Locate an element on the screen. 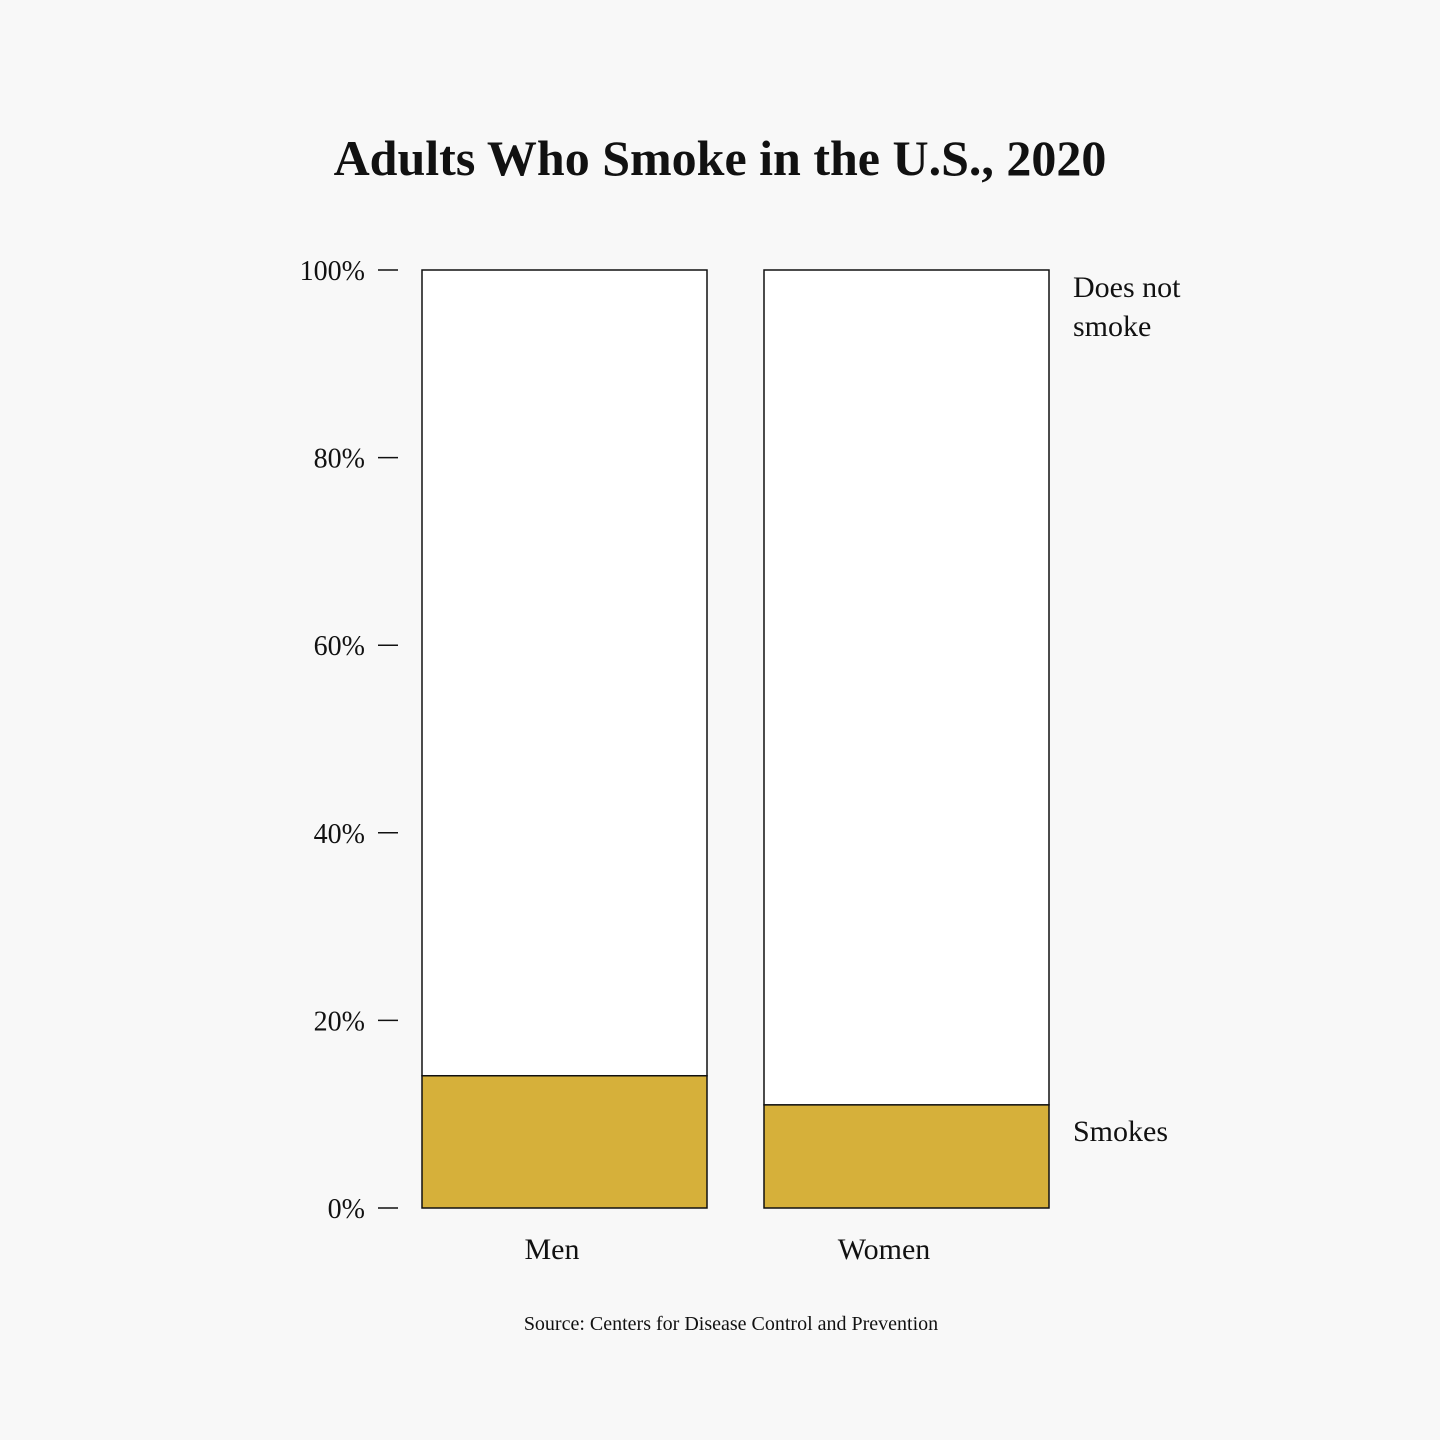  bar-men-does-not-smoke is located at coordinates (564, 673).